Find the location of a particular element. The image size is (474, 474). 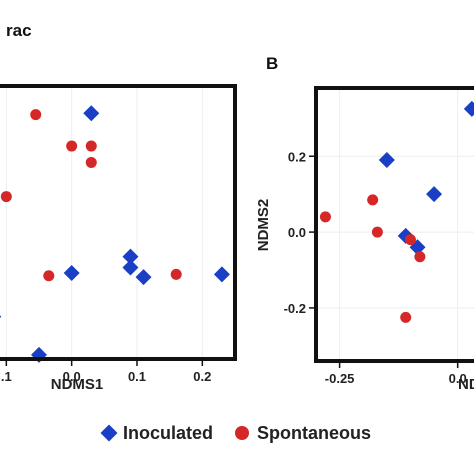

panel-a-title: rac is located at coordinates (19, 30).